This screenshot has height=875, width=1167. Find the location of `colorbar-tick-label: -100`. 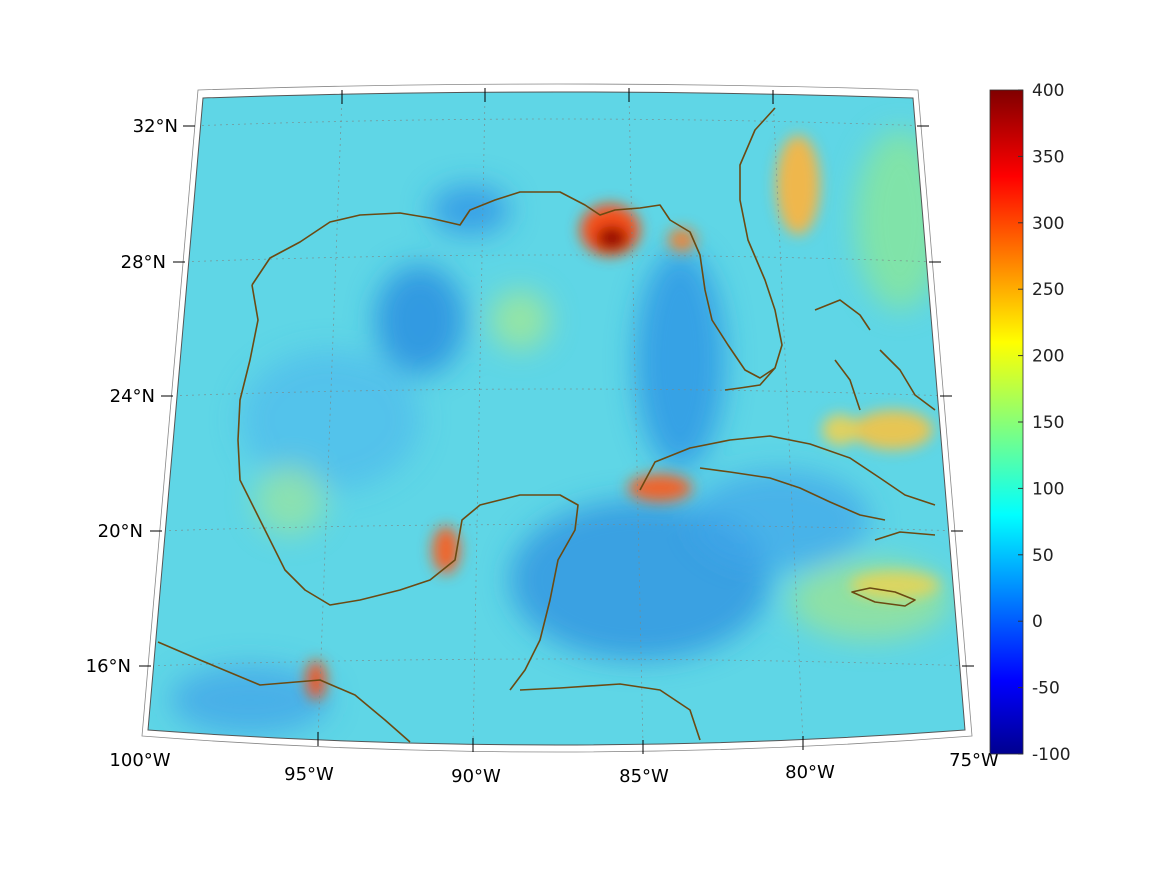

colorbar-tick-label: -100 is located at coordinates (1051, 755).